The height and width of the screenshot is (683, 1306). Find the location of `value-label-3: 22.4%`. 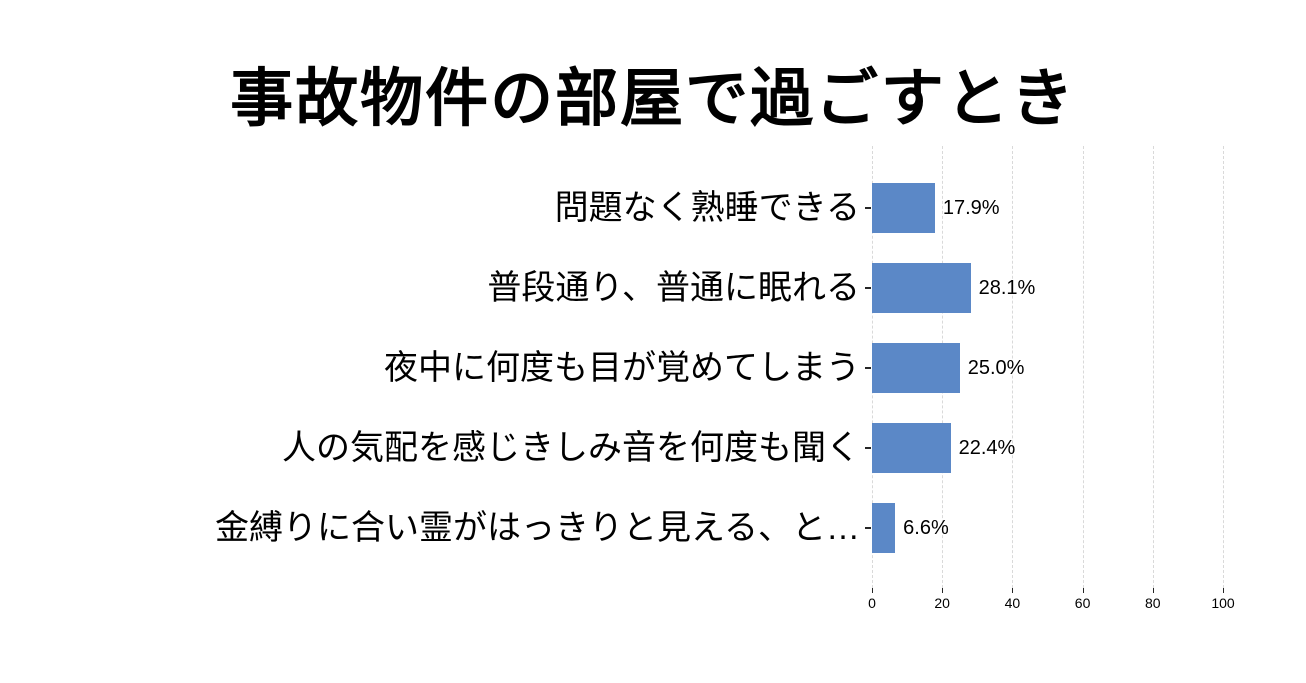

value-label-3: 22.4% is located at coordinates (987, 448).